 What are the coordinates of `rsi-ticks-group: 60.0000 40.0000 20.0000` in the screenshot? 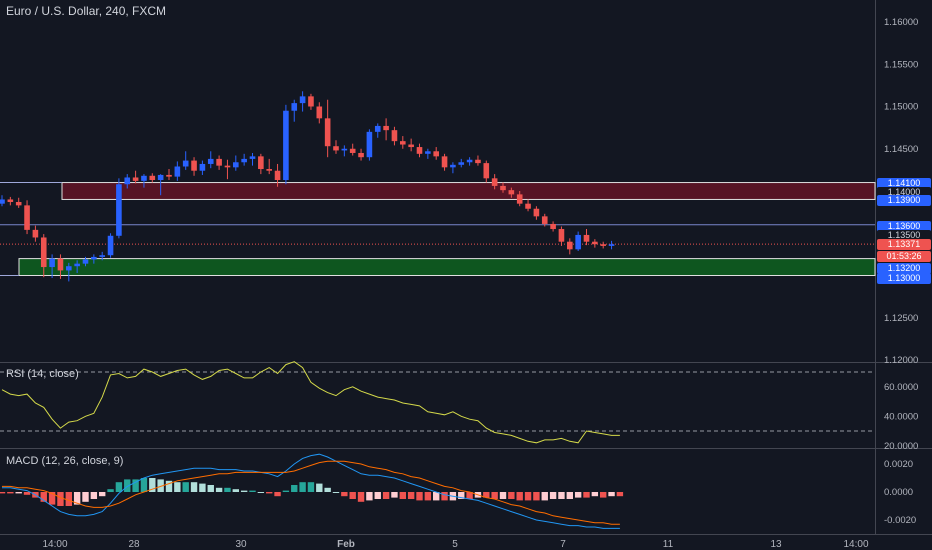 It's located at (901, 417).